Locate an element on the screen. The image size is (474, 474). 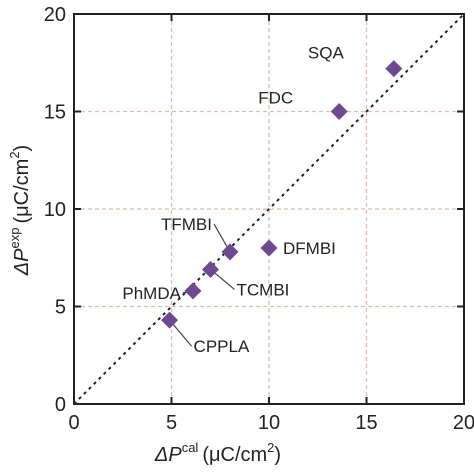
x-axis-unit-superscript: 2 is located at coordinates (270, 447).